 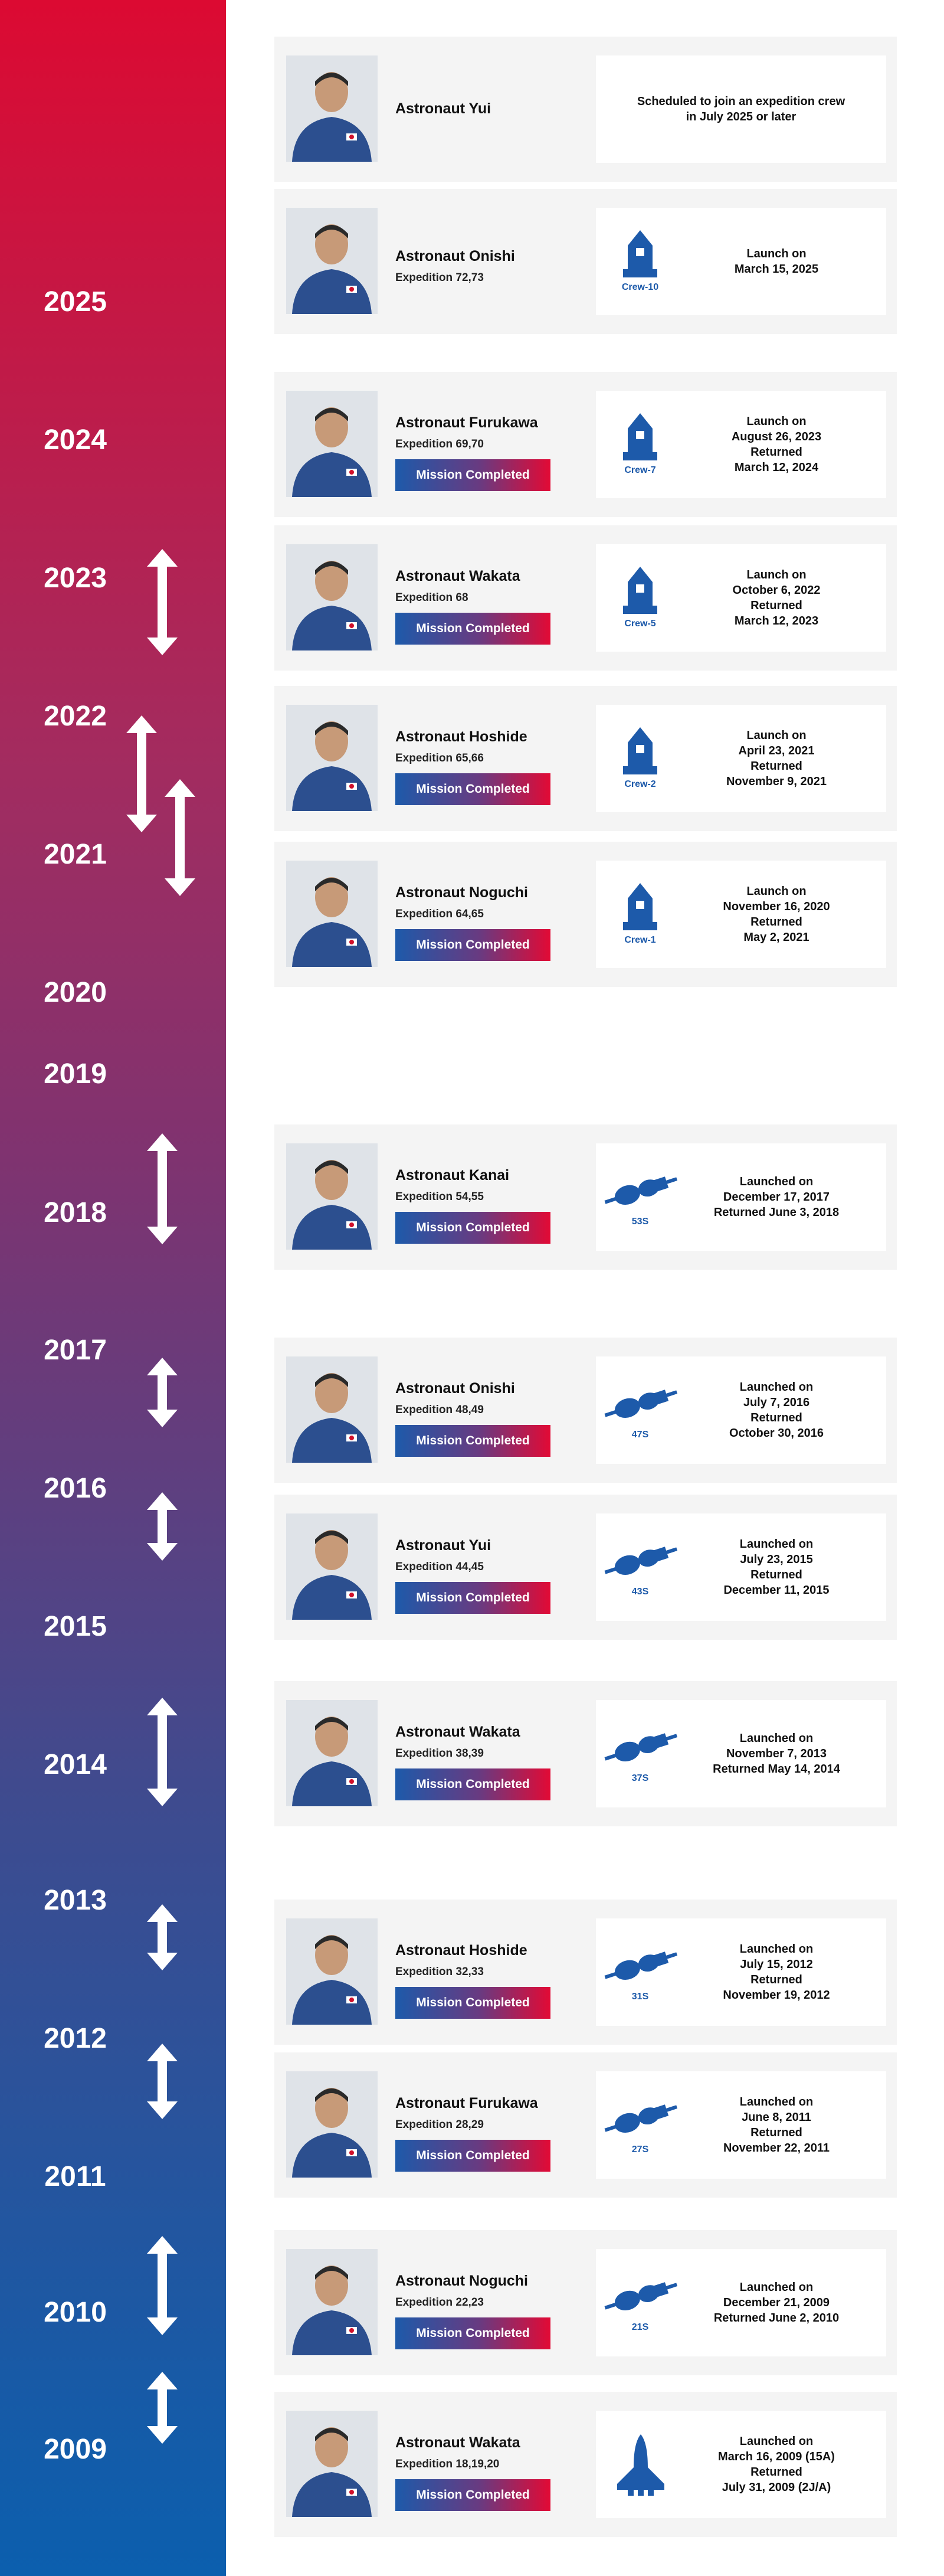 What do you see at coordinates (741, 261) in the screenshot?
I see `mission-info-box: Crew-10 Launch on March 15, 2025` at bounding box center [741, 261].